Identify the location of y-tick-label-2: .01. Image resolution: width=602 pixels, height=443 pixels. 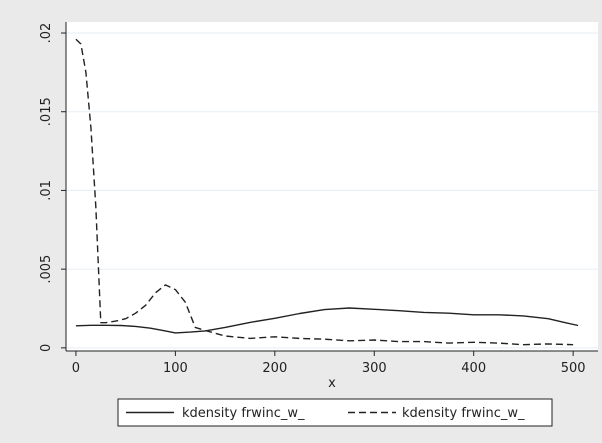
(46, 190).